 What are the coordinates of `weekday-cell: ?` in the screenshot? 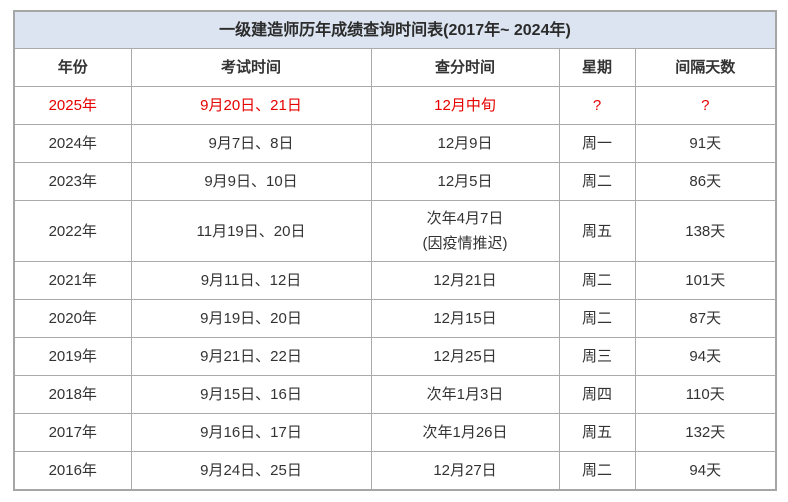 It's located at (597, 105).